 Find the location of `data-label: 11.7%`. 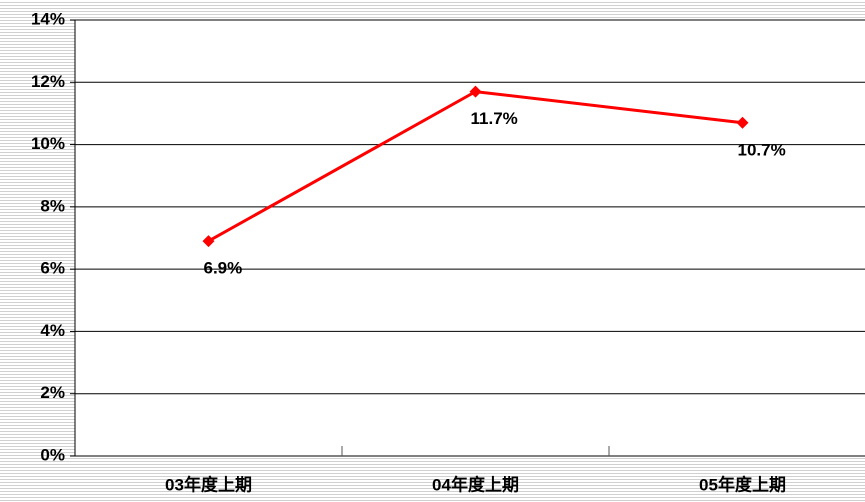

data-label: 11.7% is located at coordinates (494, 118).